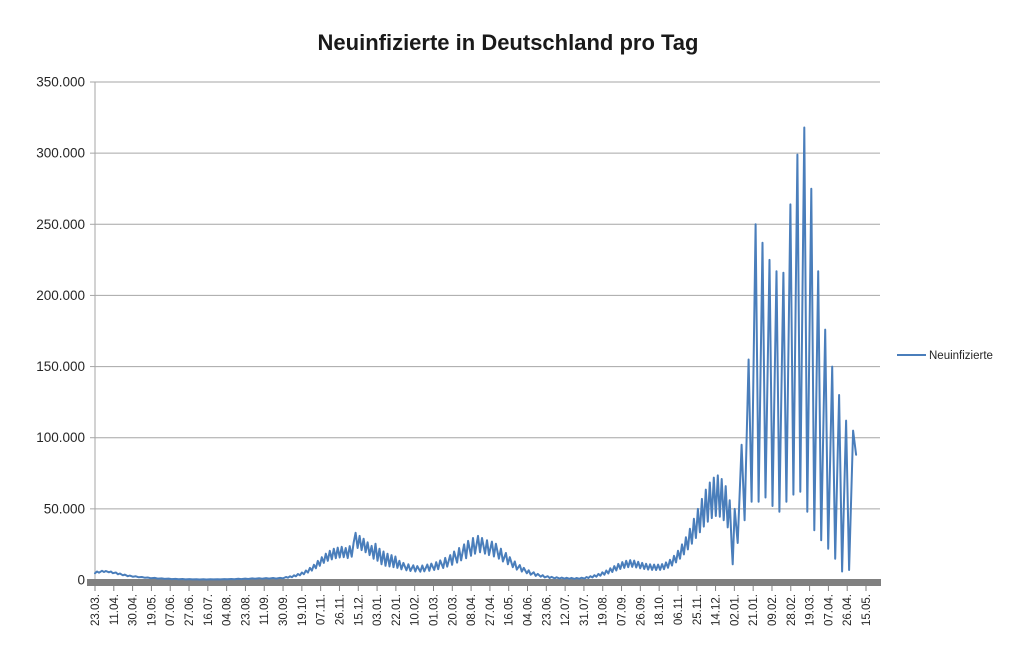 The width and height of the screenshot is (1017, 650). I want to click on x-axis-label: 10.02., so click(416, 610).